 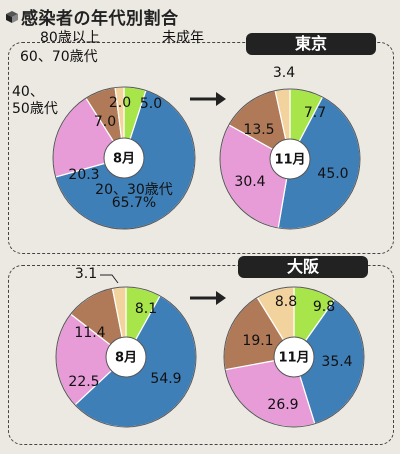 I want to click on data-label: 8.1, so click(x=146, y=309).